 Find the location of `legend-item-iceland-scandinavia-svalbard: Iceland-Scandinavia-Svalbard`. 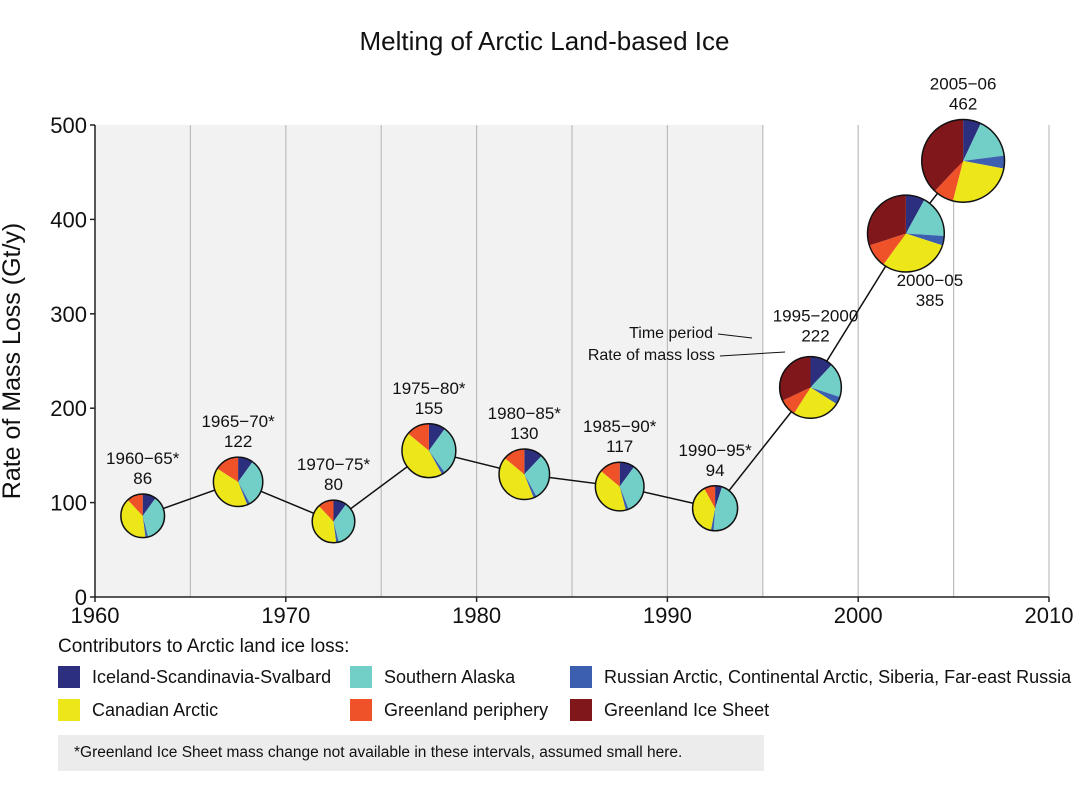

legend-item-iceland-scandinavia-svalbard: Iceland-Scandinavia-Svalbard is located at coordinates (194, 677).